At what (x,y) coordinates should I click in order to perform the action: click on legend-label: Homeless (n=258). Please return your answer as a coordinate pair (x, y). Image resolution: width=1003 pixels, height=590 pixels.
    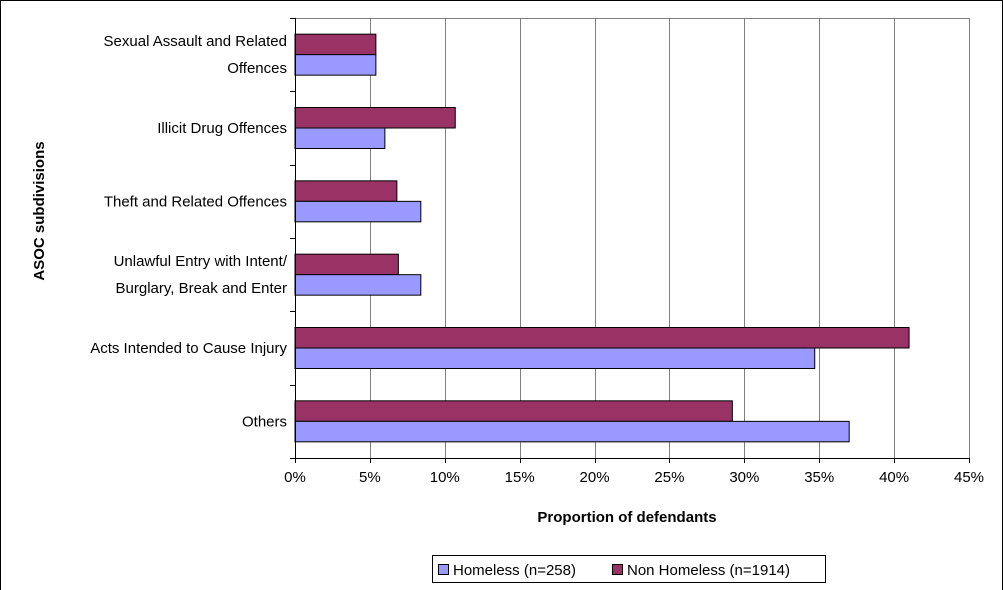
    Looking at the image, I should click on (514, 570).